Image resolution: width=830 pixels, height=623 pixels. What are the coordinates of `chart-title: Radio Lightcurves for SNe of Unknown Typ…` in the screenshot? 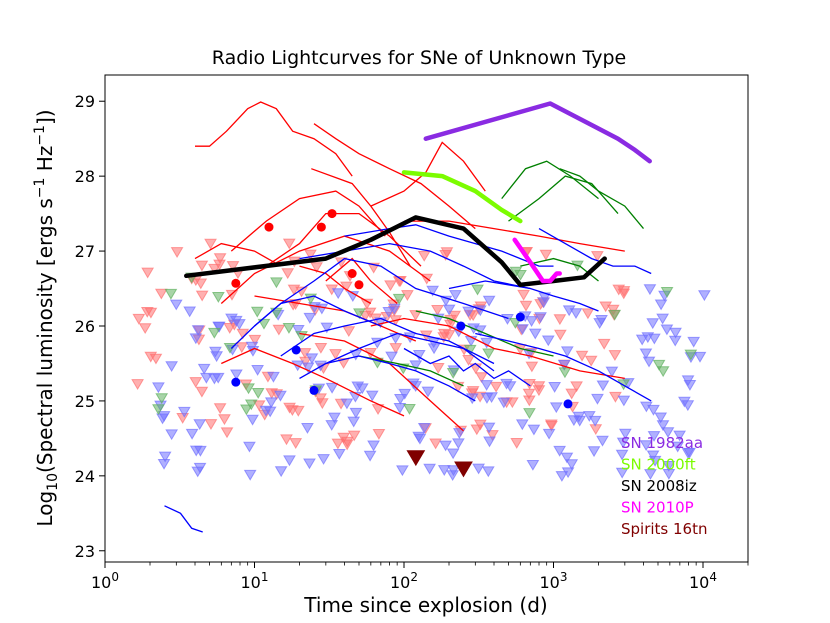 It's located at (419, 58).